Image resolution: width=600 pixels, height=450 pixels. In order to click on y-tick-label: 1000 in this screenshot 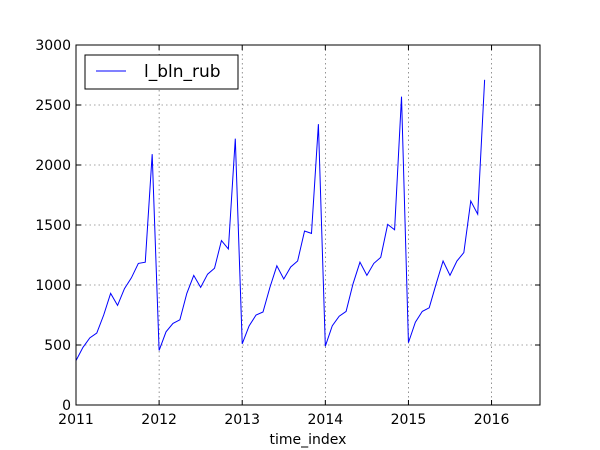, I will do `click(53, 286)`.